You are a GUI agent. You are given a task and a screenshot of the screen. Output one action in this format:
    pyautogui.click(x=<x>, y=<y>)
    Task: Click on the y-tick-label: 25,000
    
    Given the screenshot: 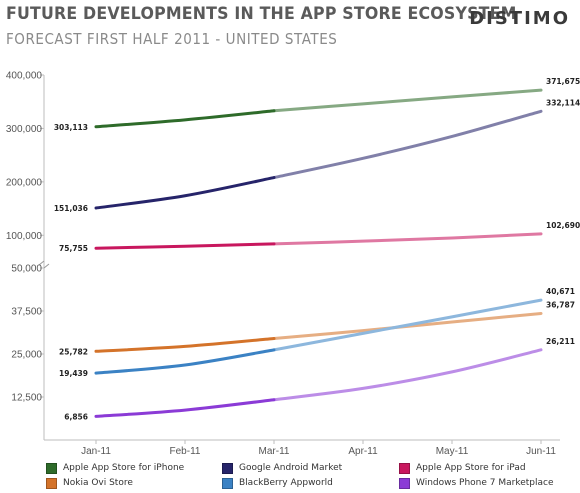 What is the action you would take?
    pyautogui.click(x=26, y=355)
    